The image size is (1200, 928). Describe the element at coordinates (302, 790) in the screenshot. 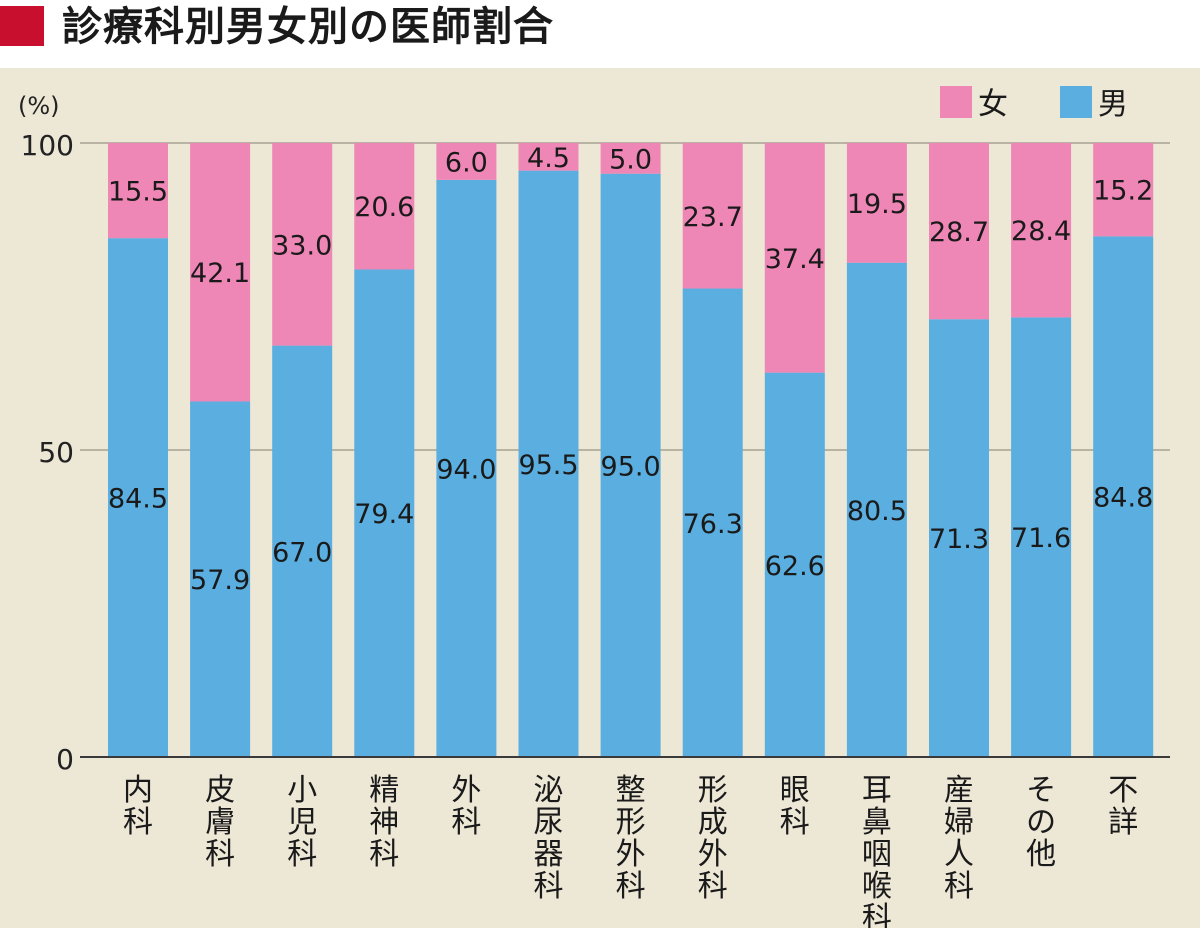

I see `category-label: 小` at that location.